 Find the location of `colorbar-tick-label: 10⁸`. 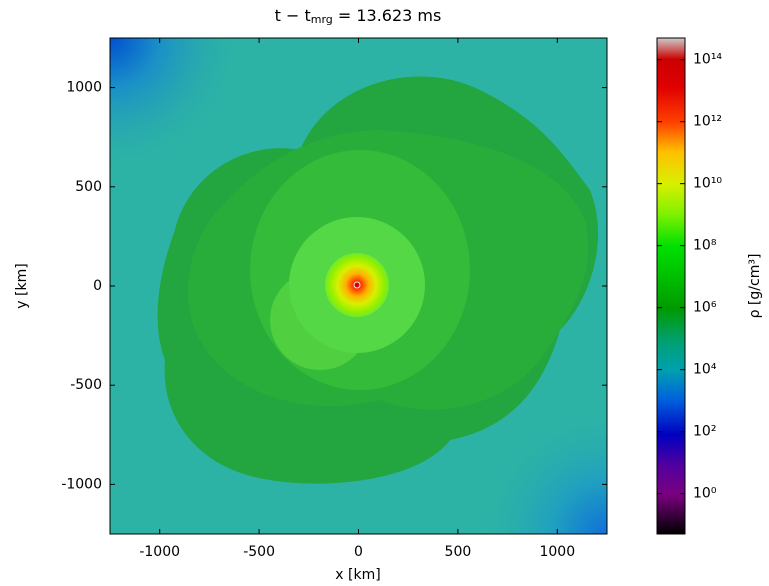

colorbar-tick-label: 10⁸ is located at coordinates (705, 246).